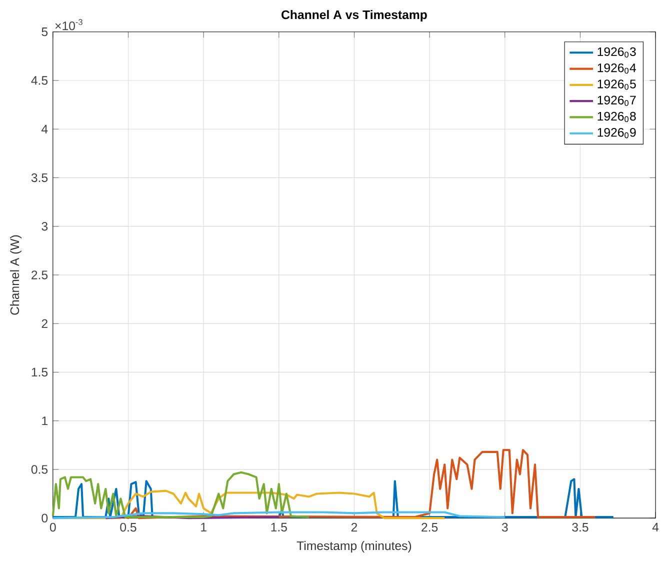  What do you see at coordinates (45, 323) in the screenshot?
I see `y-tick-label: 2` at bounding box center [45, 323].